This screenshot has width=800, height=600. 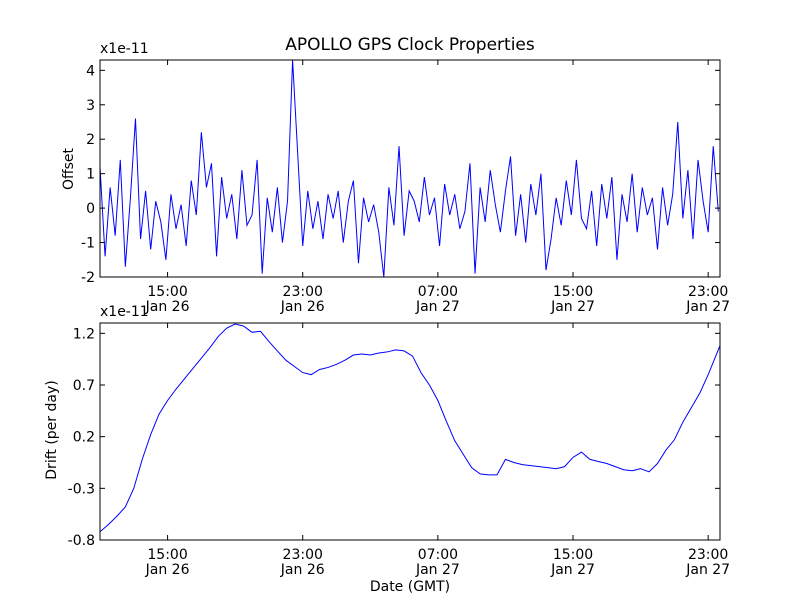 I want to click on drift-xlabel: Date (GMT), so click(x=410, y=587).